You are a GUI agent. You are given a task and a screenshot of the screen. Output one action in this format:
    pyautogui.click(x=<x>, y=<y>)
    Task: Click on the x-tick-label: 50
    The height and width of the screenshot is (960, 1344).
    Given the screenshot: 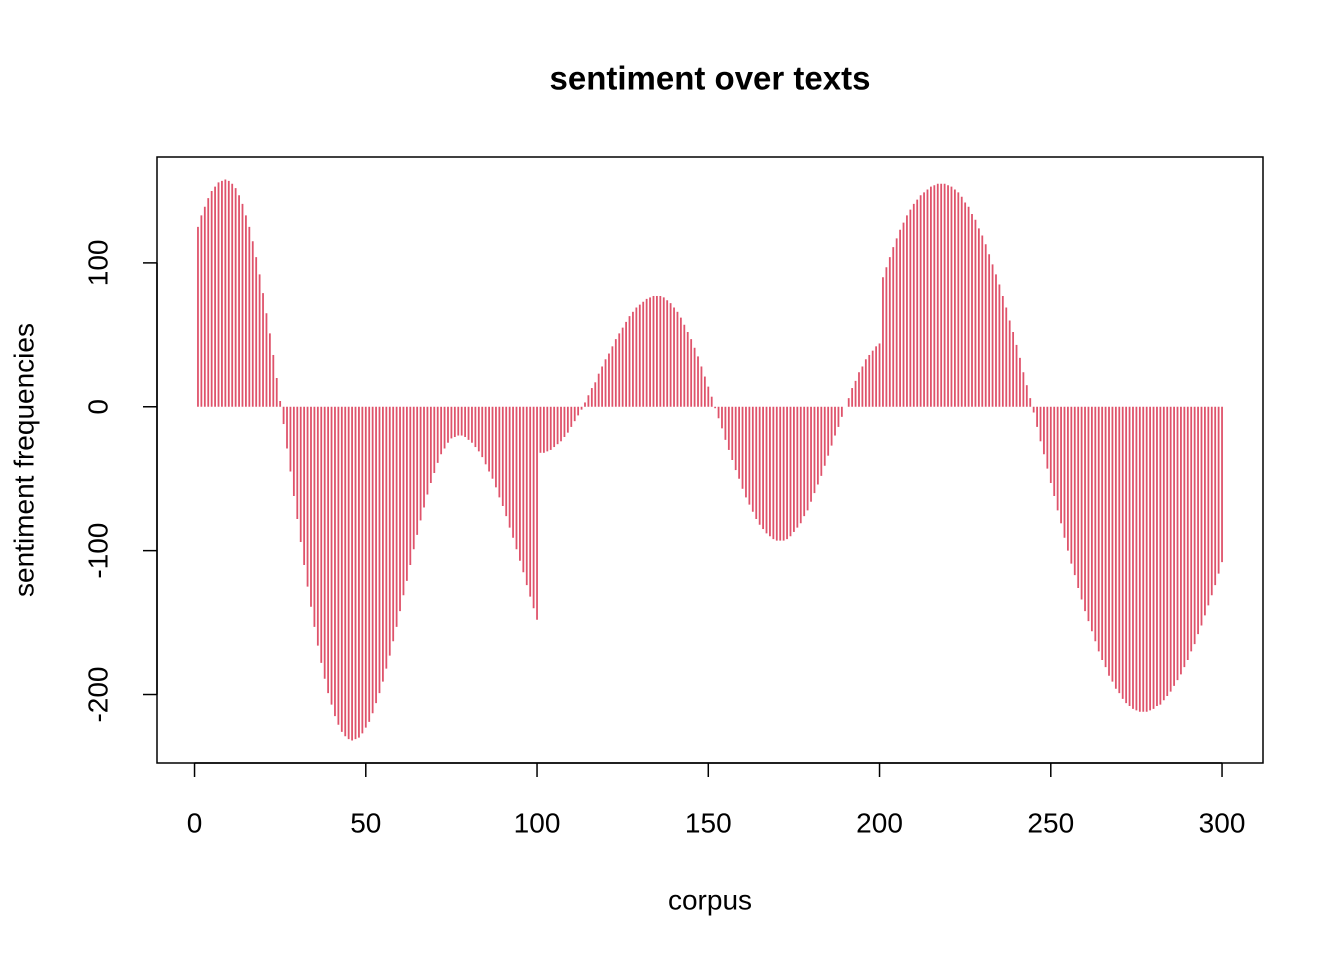 What is the action you would take?
    pyautogui.click(x=365, y=822)
    